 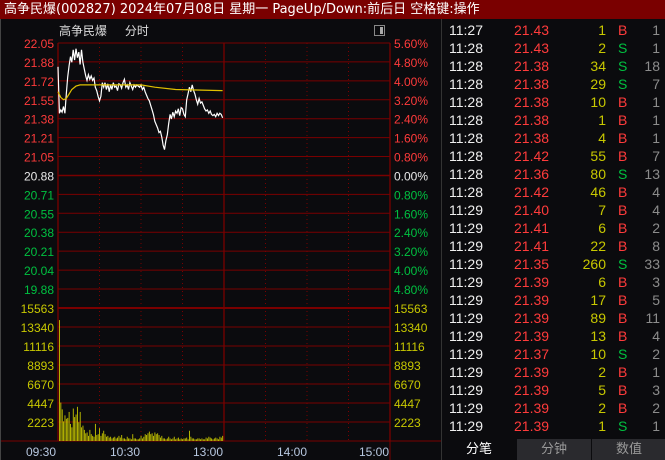 I want to click on tick-volume: 260, so click(x=594, y=264).